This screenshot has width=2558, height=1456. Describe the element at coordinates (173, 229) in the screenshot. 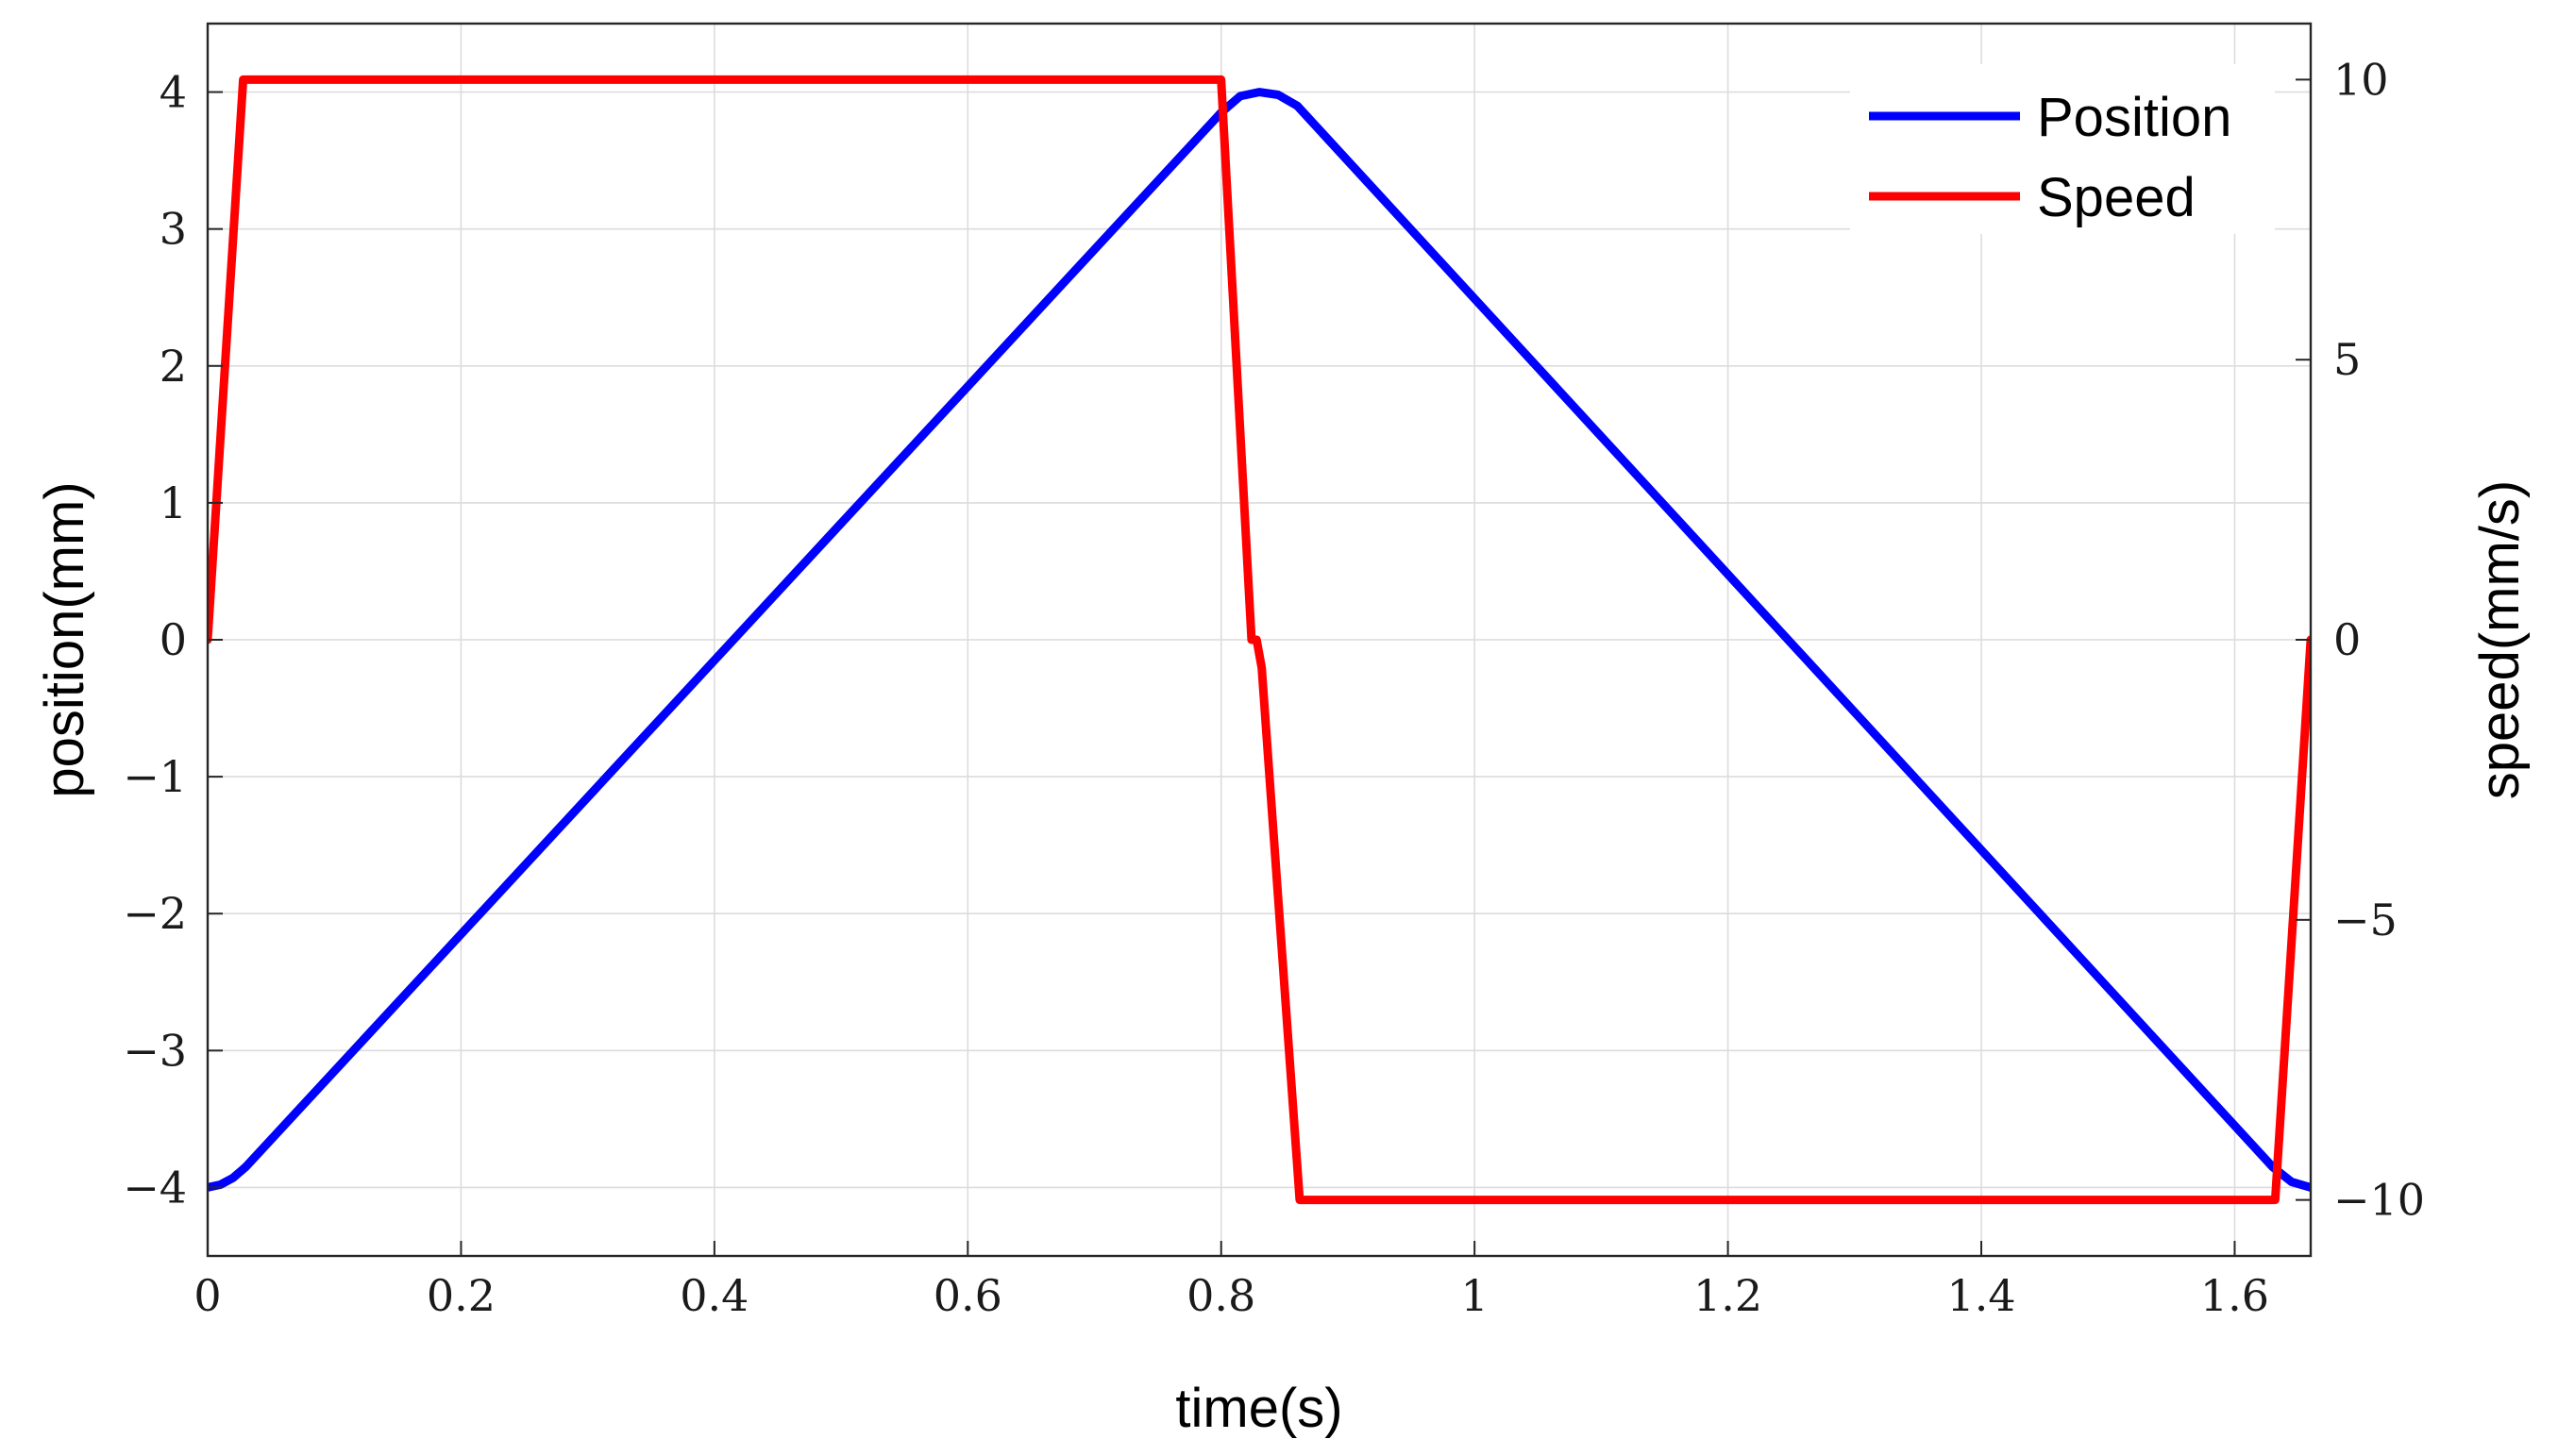

I see `y-left-tick-label: 3` at that location.